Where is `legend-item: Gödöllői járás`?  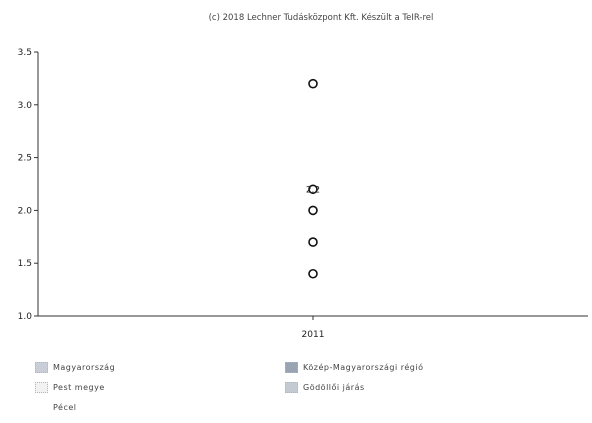 legend-item: Gödöllői járás is located at coordinates (325, 387).